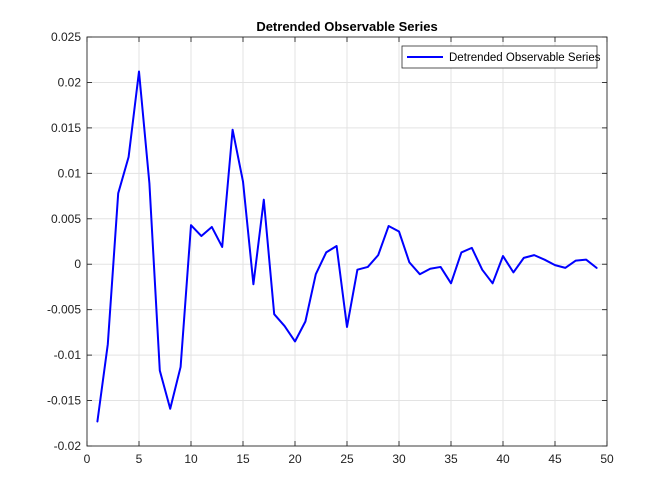  Describe the element at coordinates (346, 26) in the screenshot. I see `chart-title: Detrended Observable Series` at that location.